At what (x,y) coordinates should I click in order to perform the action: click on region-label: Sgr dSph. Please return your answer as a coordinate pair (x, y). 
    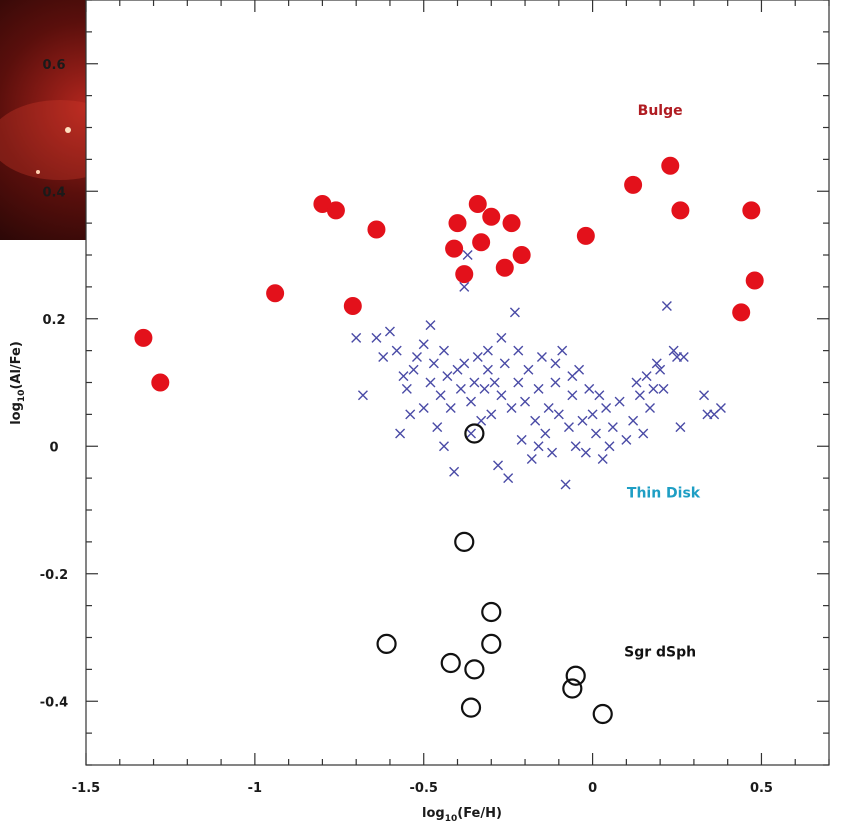
    Looking at the image, I should click on (660, 653).